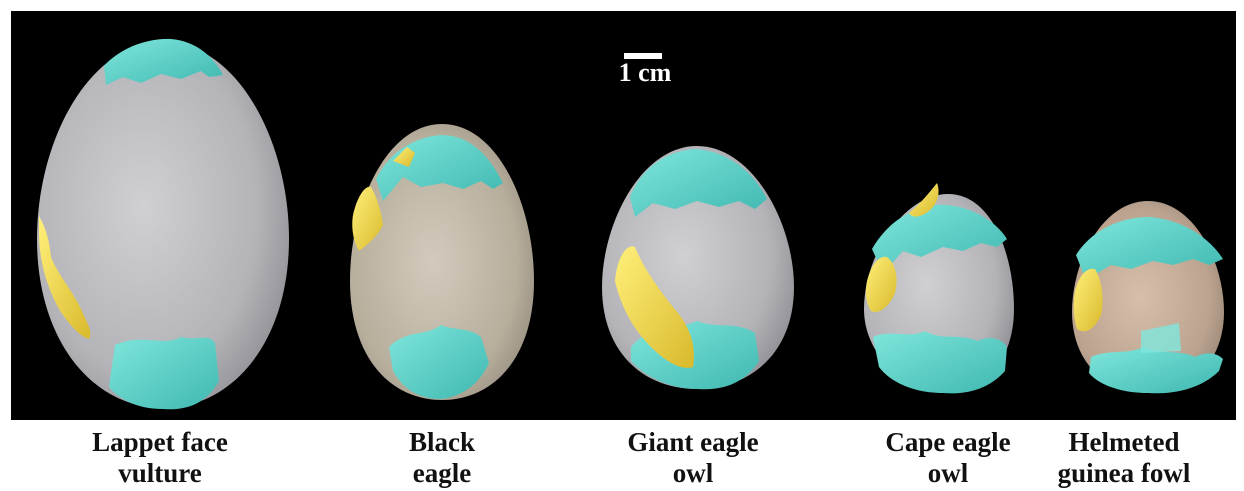 This screenshot has width=1244, height=491. What do you see at coordinates (645, 72) in the screenshot?
I see `scale-bar-label: 1 cm` at bounding box center [645, 72].